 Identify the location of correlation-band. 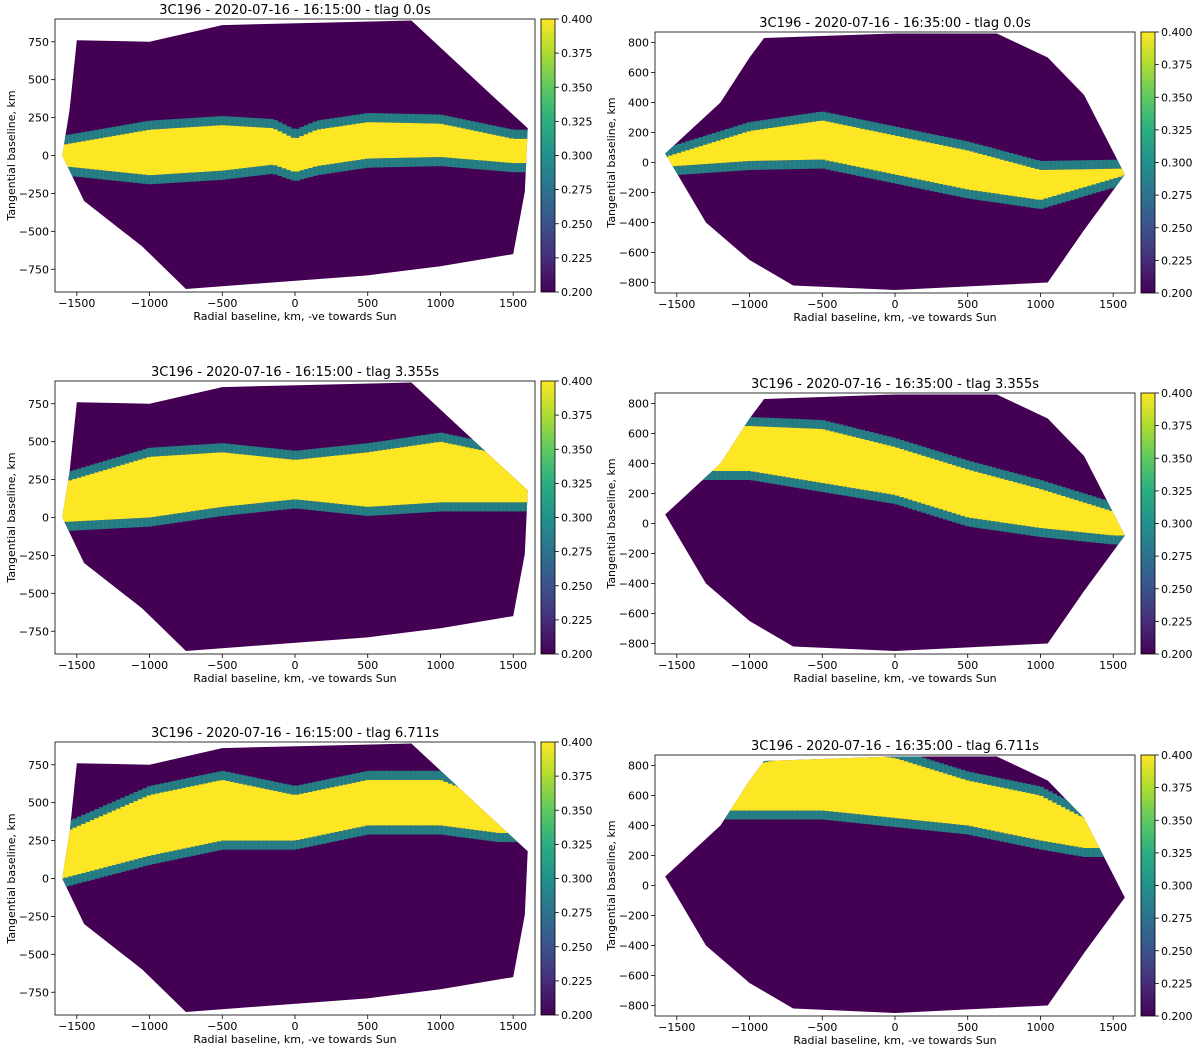
(295, 829).